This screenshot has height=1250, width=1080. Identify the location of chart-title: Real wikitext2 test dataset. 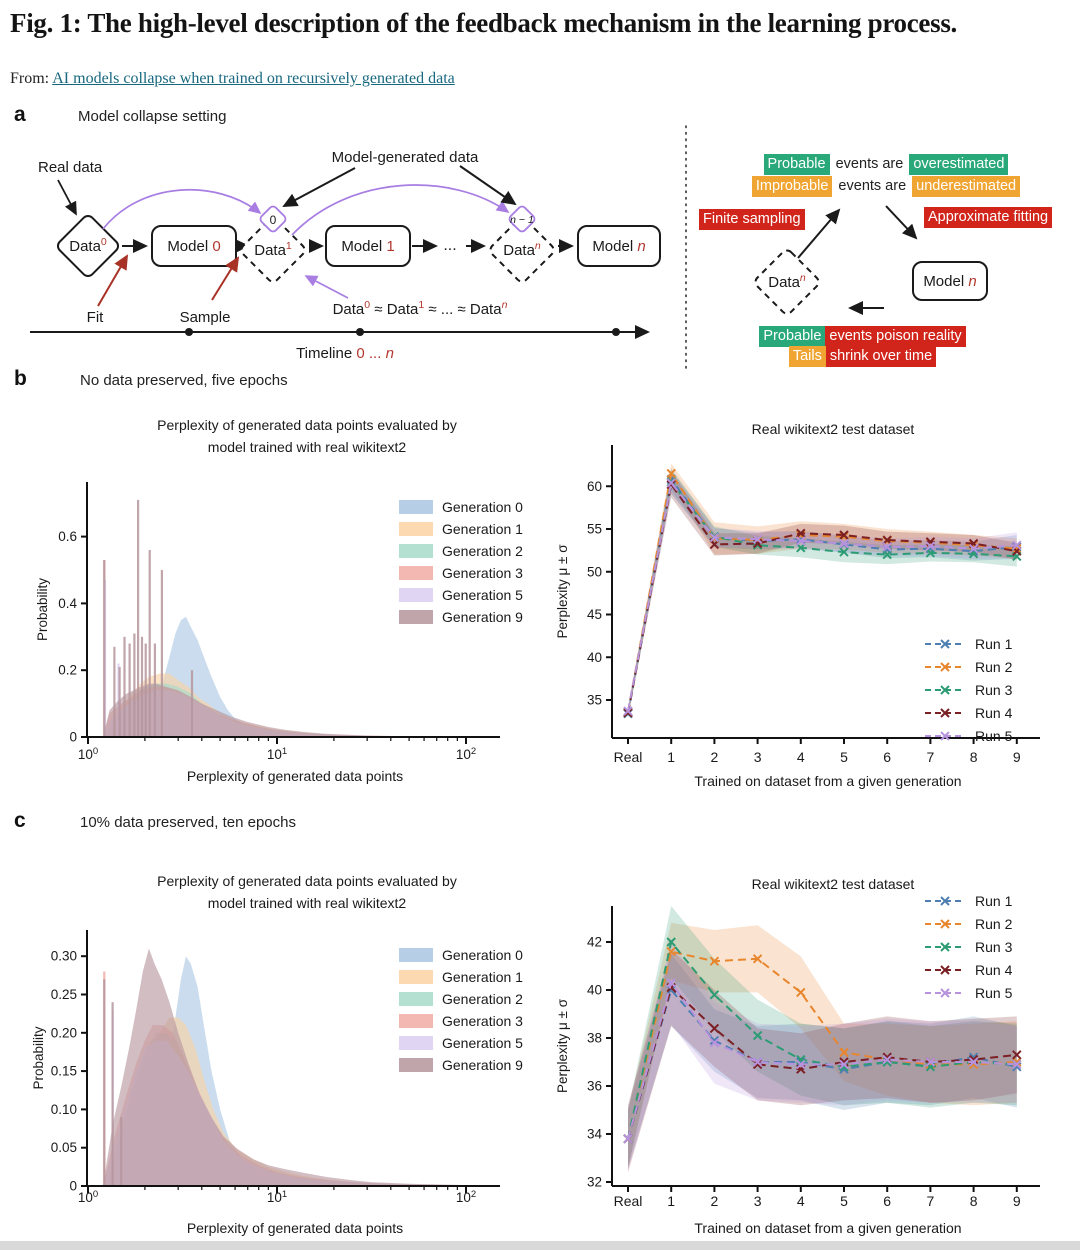
(833, 884).